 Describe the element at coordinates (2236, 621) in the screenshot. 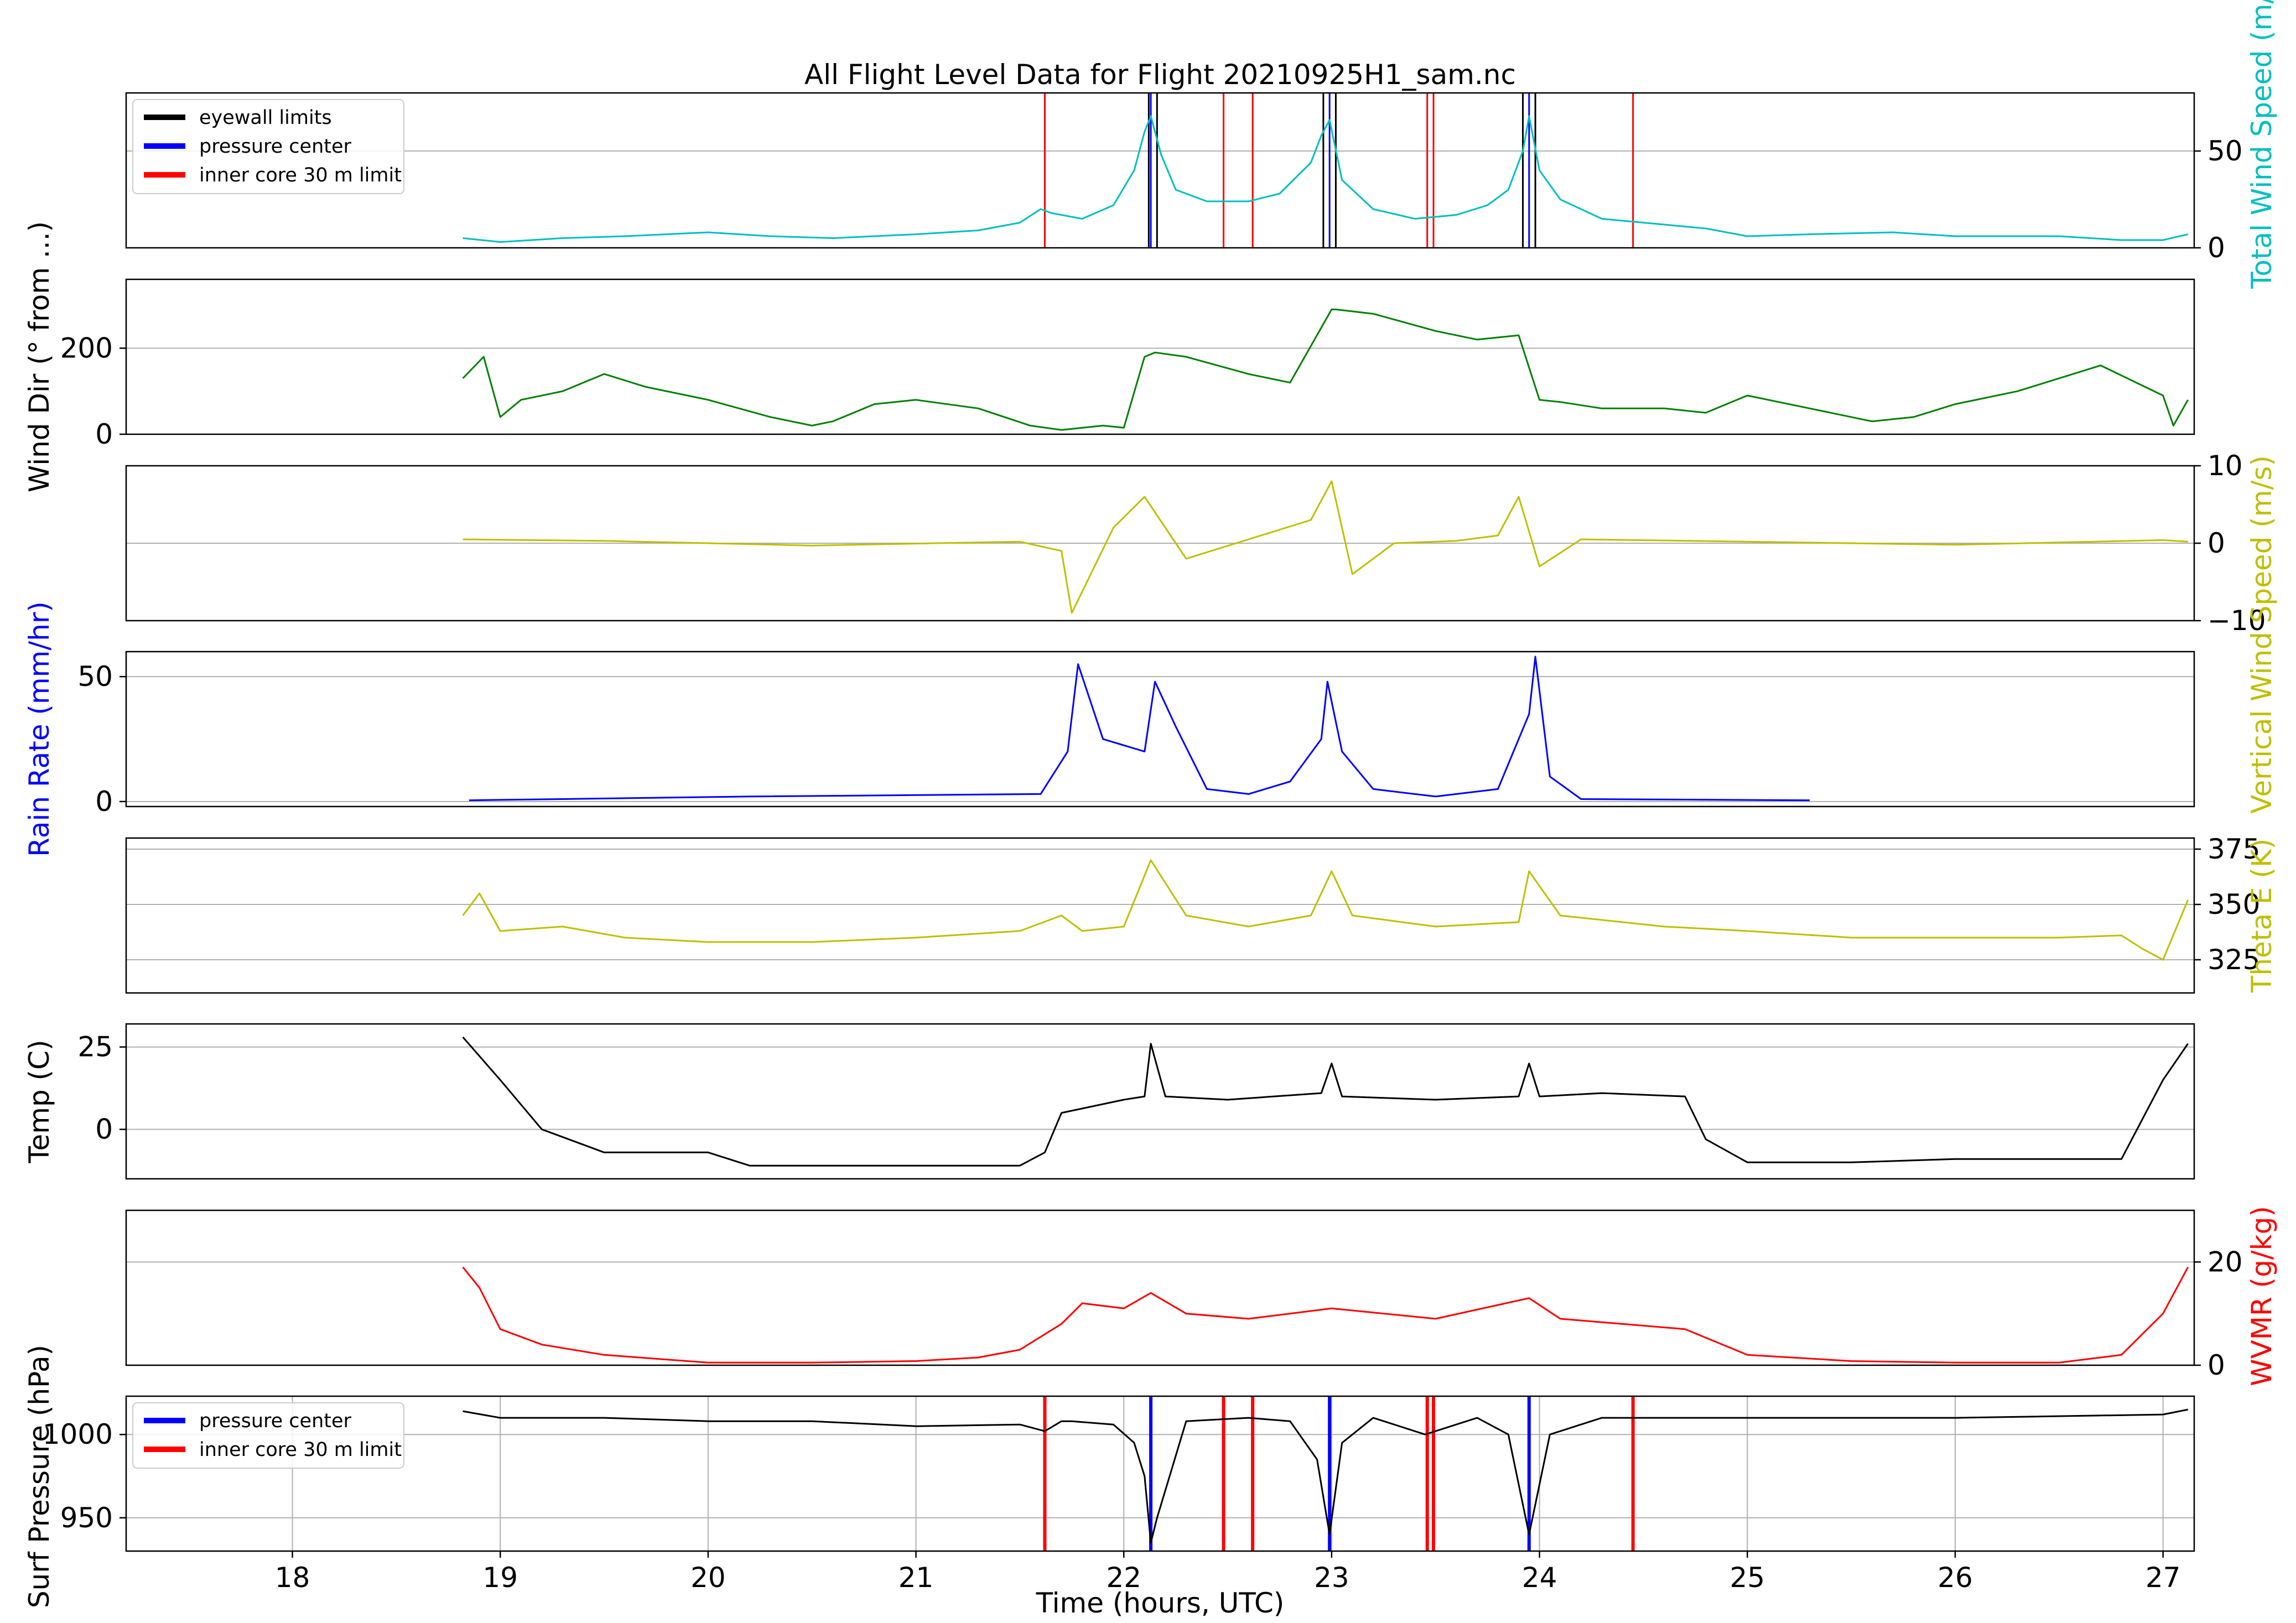

I see `y-tick-label: −10` at that location.